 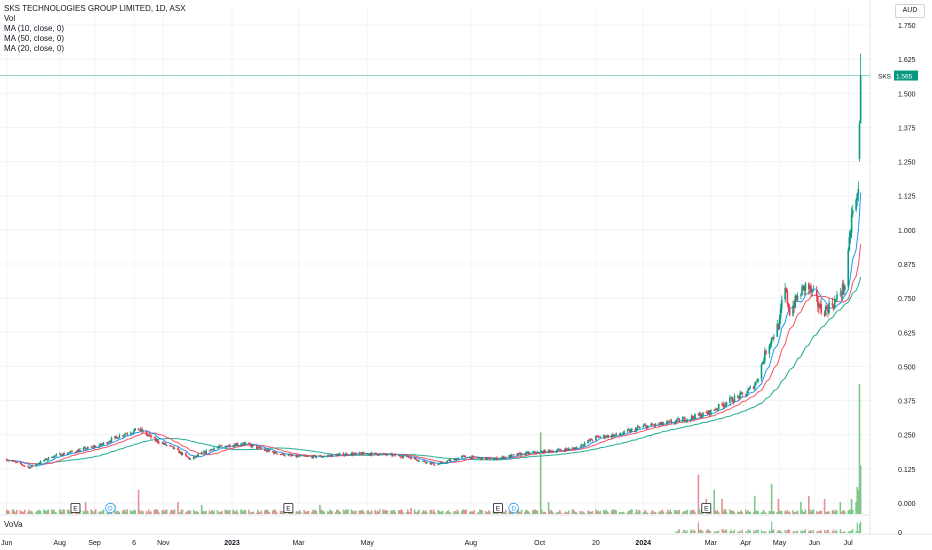 What do you see at coordinates (10, 18) in the screenshot?
I see `legend-vol: Vol` at bounding box center [10, 18].